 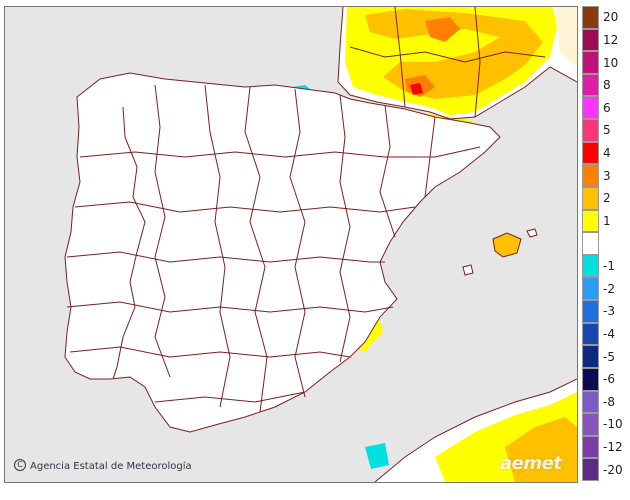 What do you see at coordinates (609, 288) in the screenshot?
I see `legend-label: -2` at bounding box center [609, 288].